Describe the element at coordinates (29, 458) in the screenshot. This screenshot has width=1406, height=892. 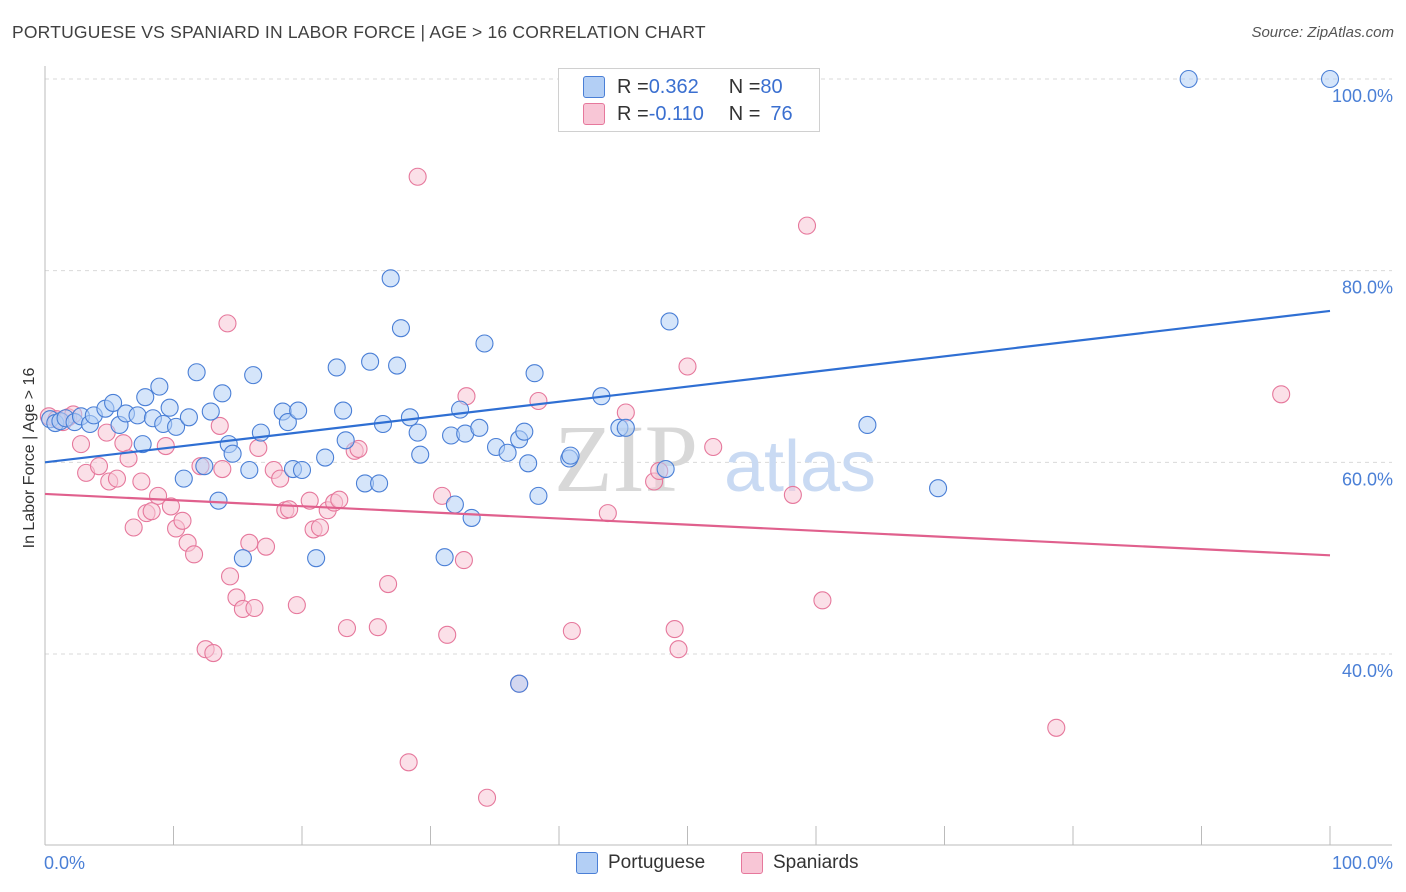
I see `y-axis-label: In Labor Force | Age > 16` at that location.